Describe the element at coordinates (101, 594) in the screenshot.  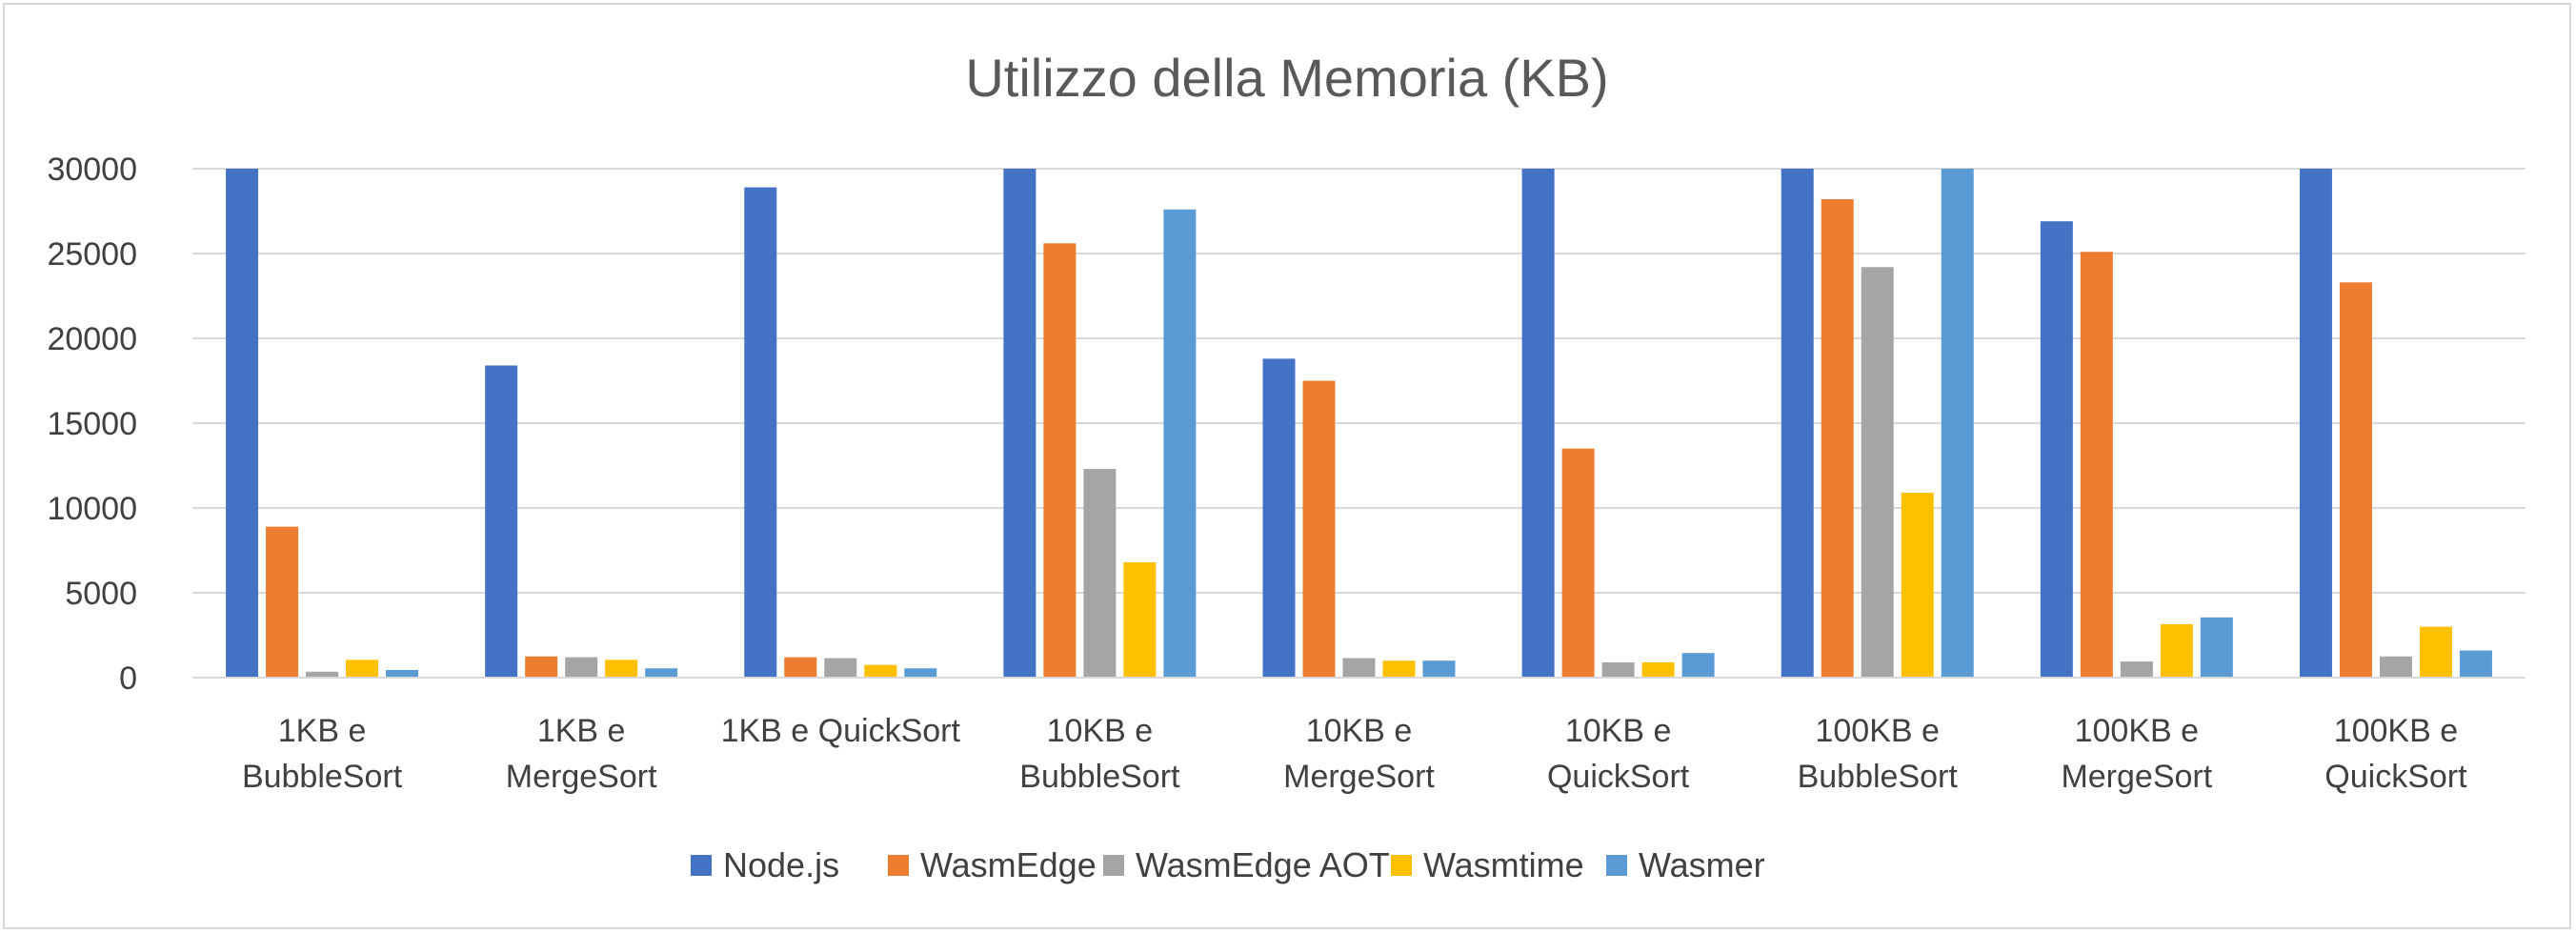
I see `y-tick-label: 5000` at that location.